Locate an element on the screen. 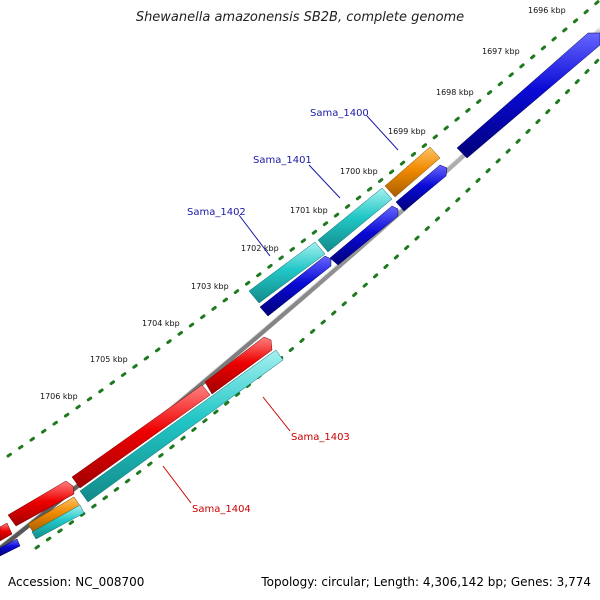  feature-sama-1404-cyan is located at coordinates (181, 426).